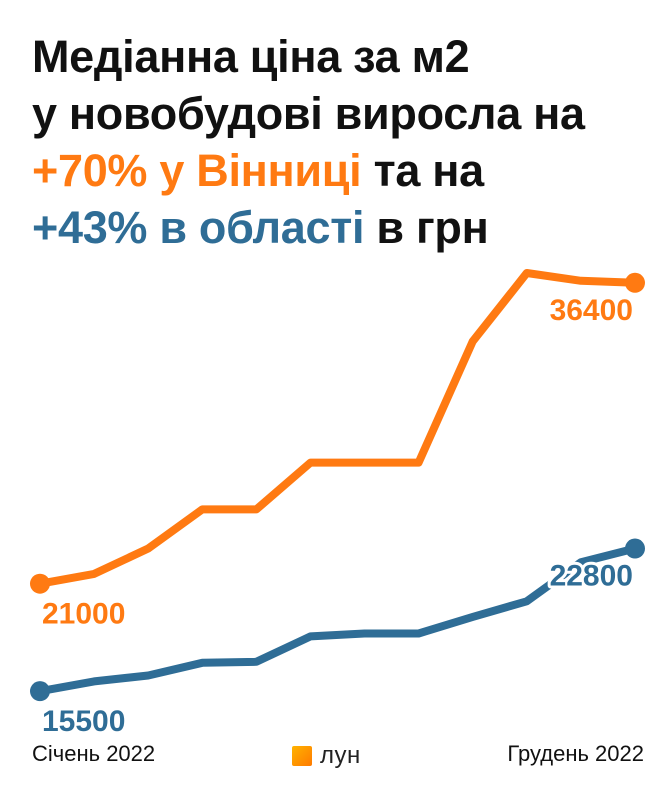 The image size is (672, 804). What do you see at coordinates (94, 753) in the screenshot?
I see `x-axis-start-label: Січень 2022` at bounding box center [94, 753].